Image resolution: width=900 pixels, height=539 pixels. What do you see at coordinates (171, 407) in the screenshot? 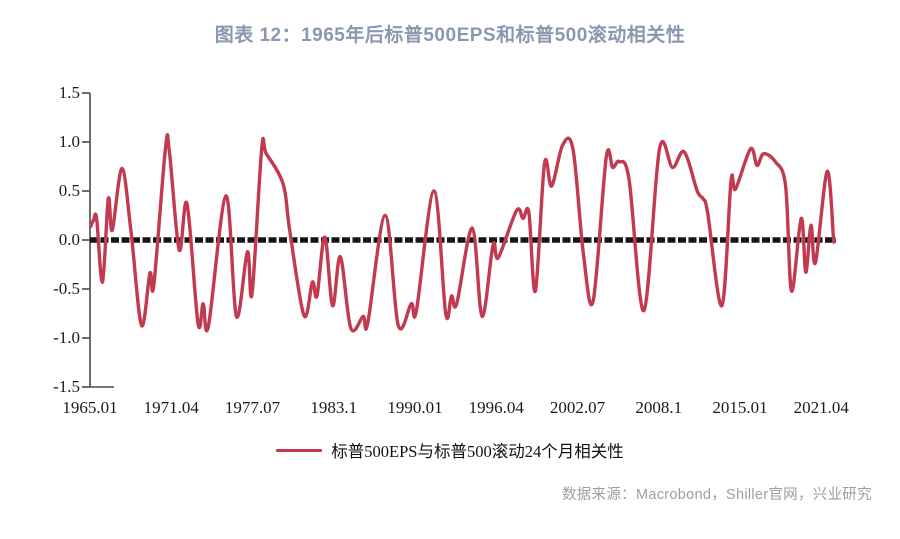
I see `x-axis-tick-label: 1971.04` at bounding box center [171, 407].